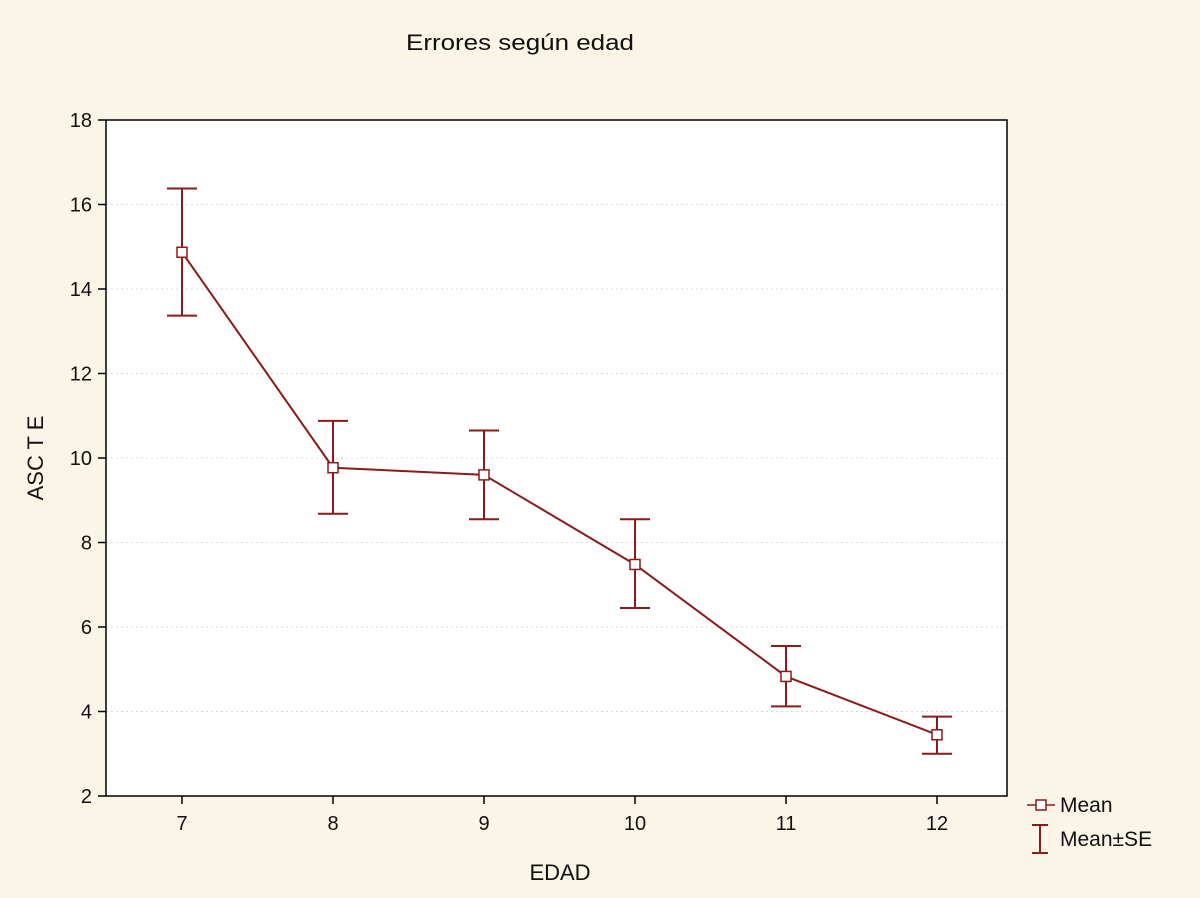 The height and width of the screenshot is (898, 1200). What do you see at coordinates (86, 797) in the screenshot?
I see `y-tick-label: 2` at bounding box center [86, 797].